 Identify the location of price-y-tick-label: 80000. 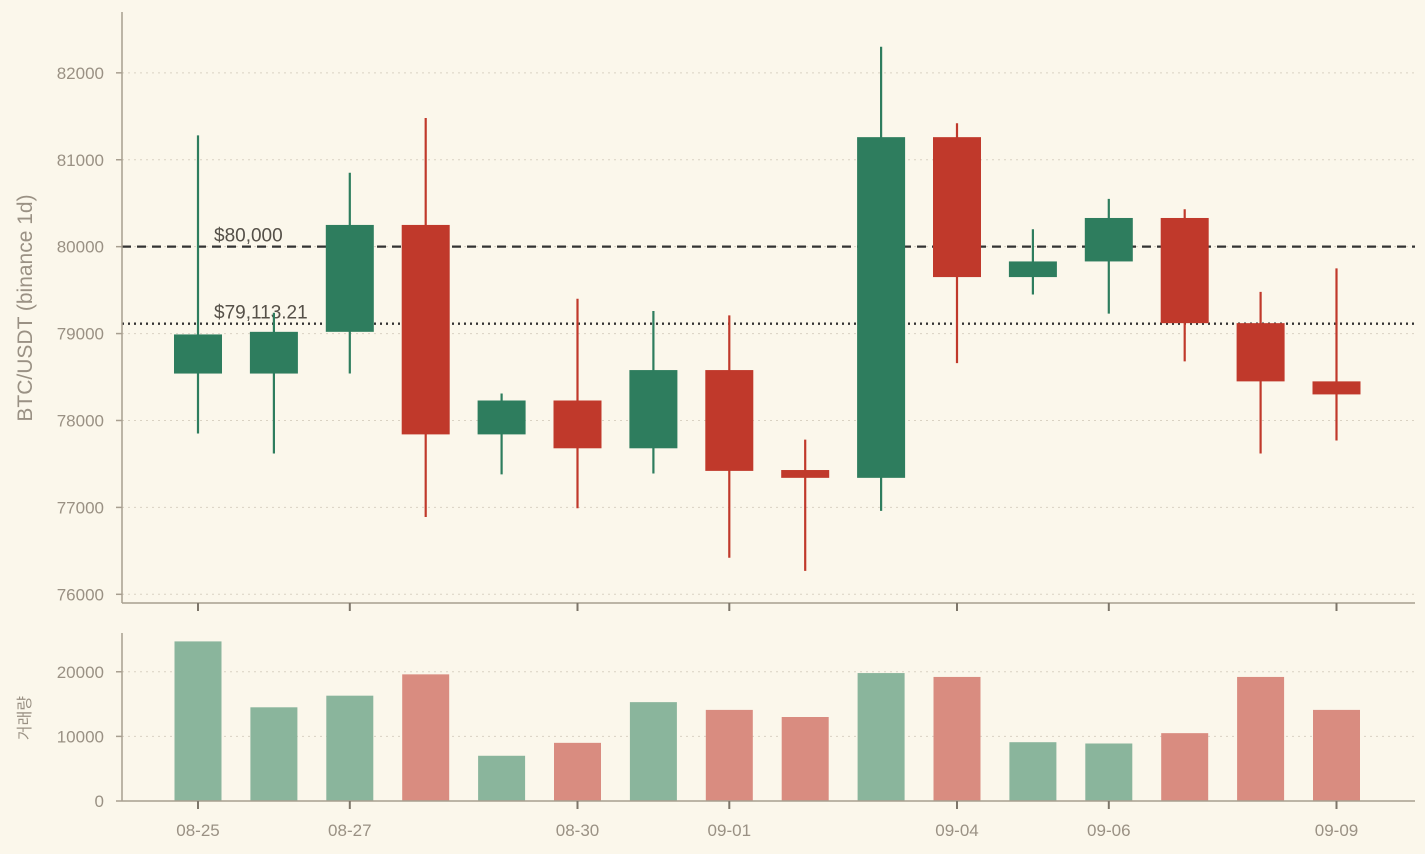
(80, 247).